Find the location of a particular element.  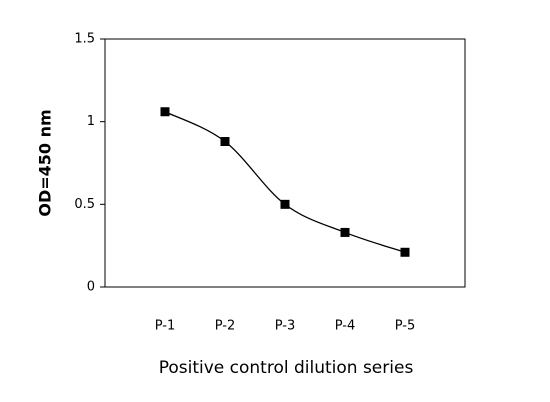

y-tick-label: 1.5 is located at coordinates (84, 39).